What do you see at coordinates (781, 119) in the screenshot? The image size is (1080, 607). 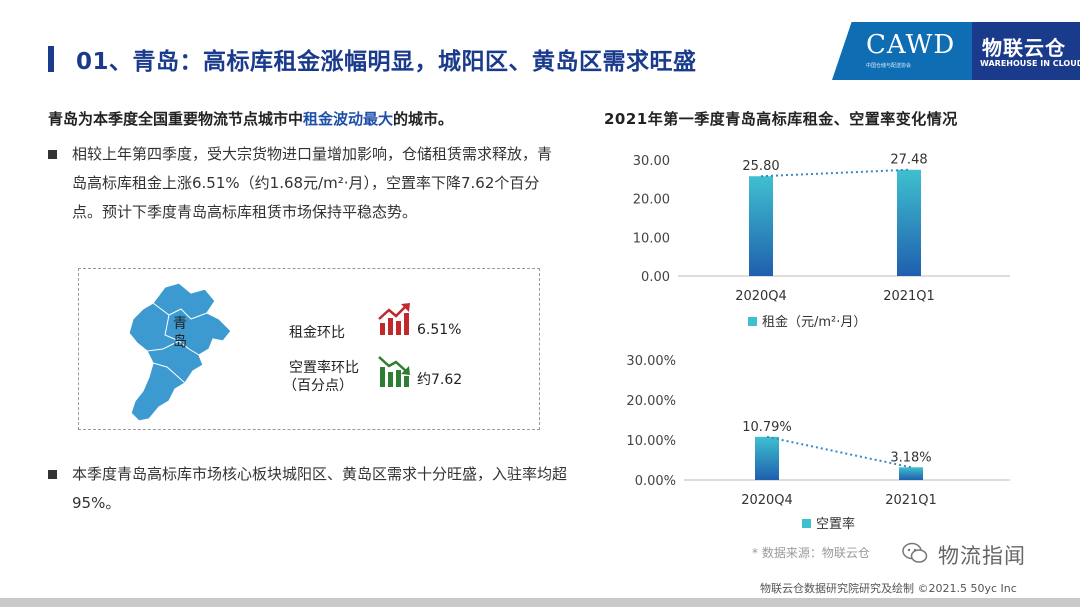 I see `chart-title: 2021年第一季度青岛高标库租金、空置率变化情况` at bounding box center [781, 119].